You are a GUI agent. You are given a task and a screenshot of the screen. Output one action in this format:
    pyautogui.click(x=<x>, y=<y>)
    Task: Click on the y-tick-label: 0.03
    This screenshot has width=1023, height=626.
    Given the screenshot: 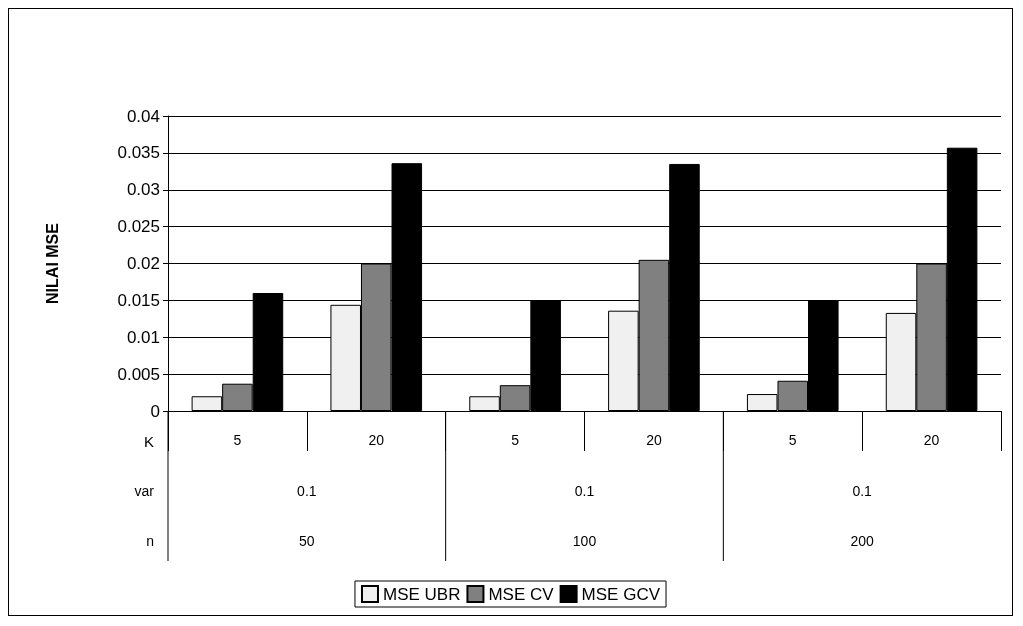 What is the action you would take?
    pyautogui.click(x=143, y=190)
    